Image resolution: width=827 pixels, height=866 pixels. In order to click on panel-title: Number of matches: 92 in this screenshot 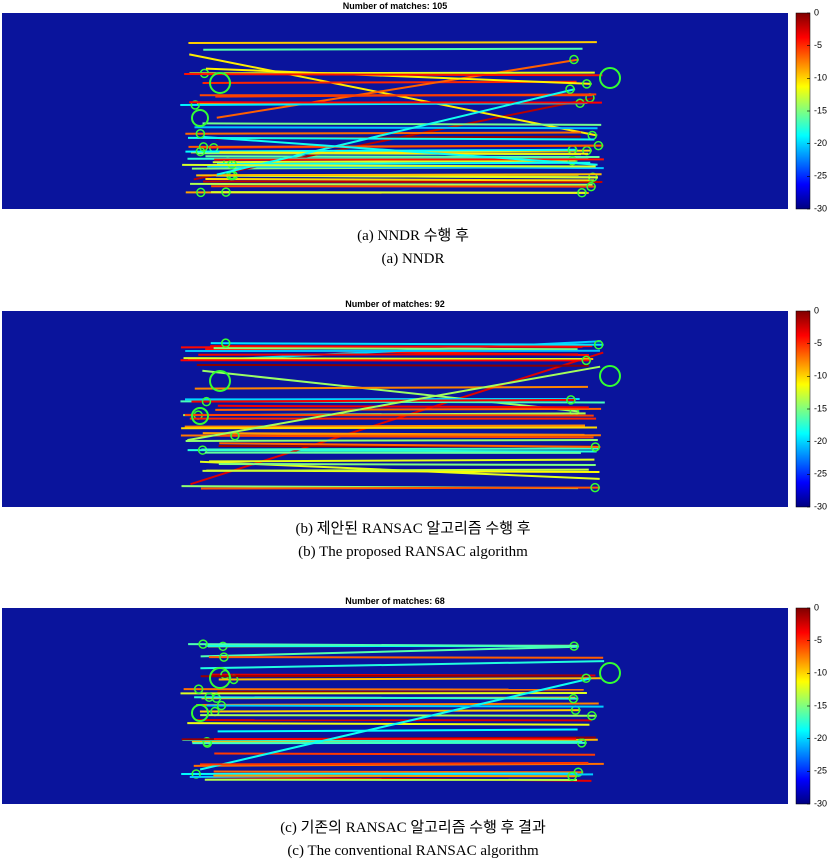, I will do `click(395, 304)`.